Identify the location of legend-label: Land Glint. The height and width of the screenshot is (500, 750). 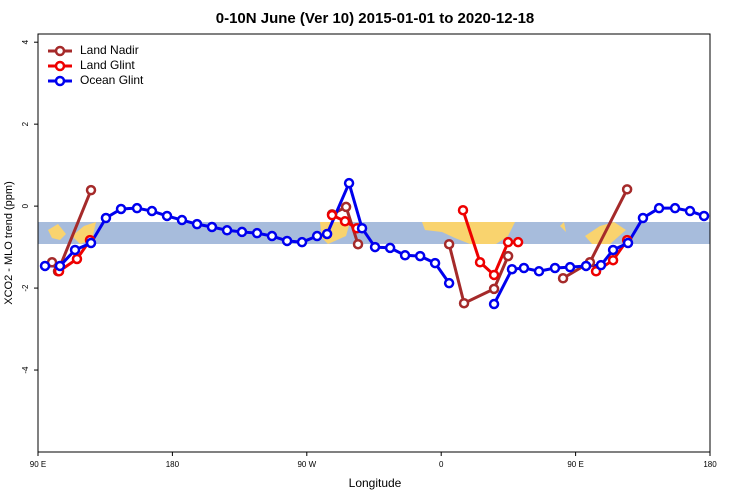
(107, 65).